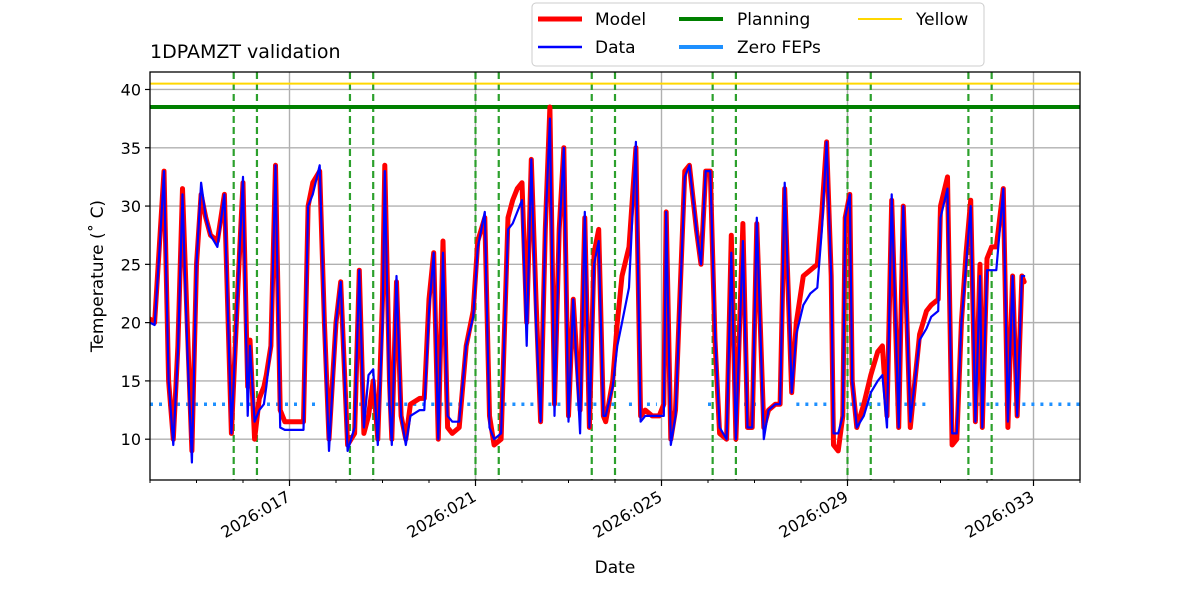 Image resolution: width=1200 pixels, height=600 pixels. What do you see at coordinates (615, 48) in the screenshot?
I see `legend-label-data: Data` at bounding box center [615, 48].